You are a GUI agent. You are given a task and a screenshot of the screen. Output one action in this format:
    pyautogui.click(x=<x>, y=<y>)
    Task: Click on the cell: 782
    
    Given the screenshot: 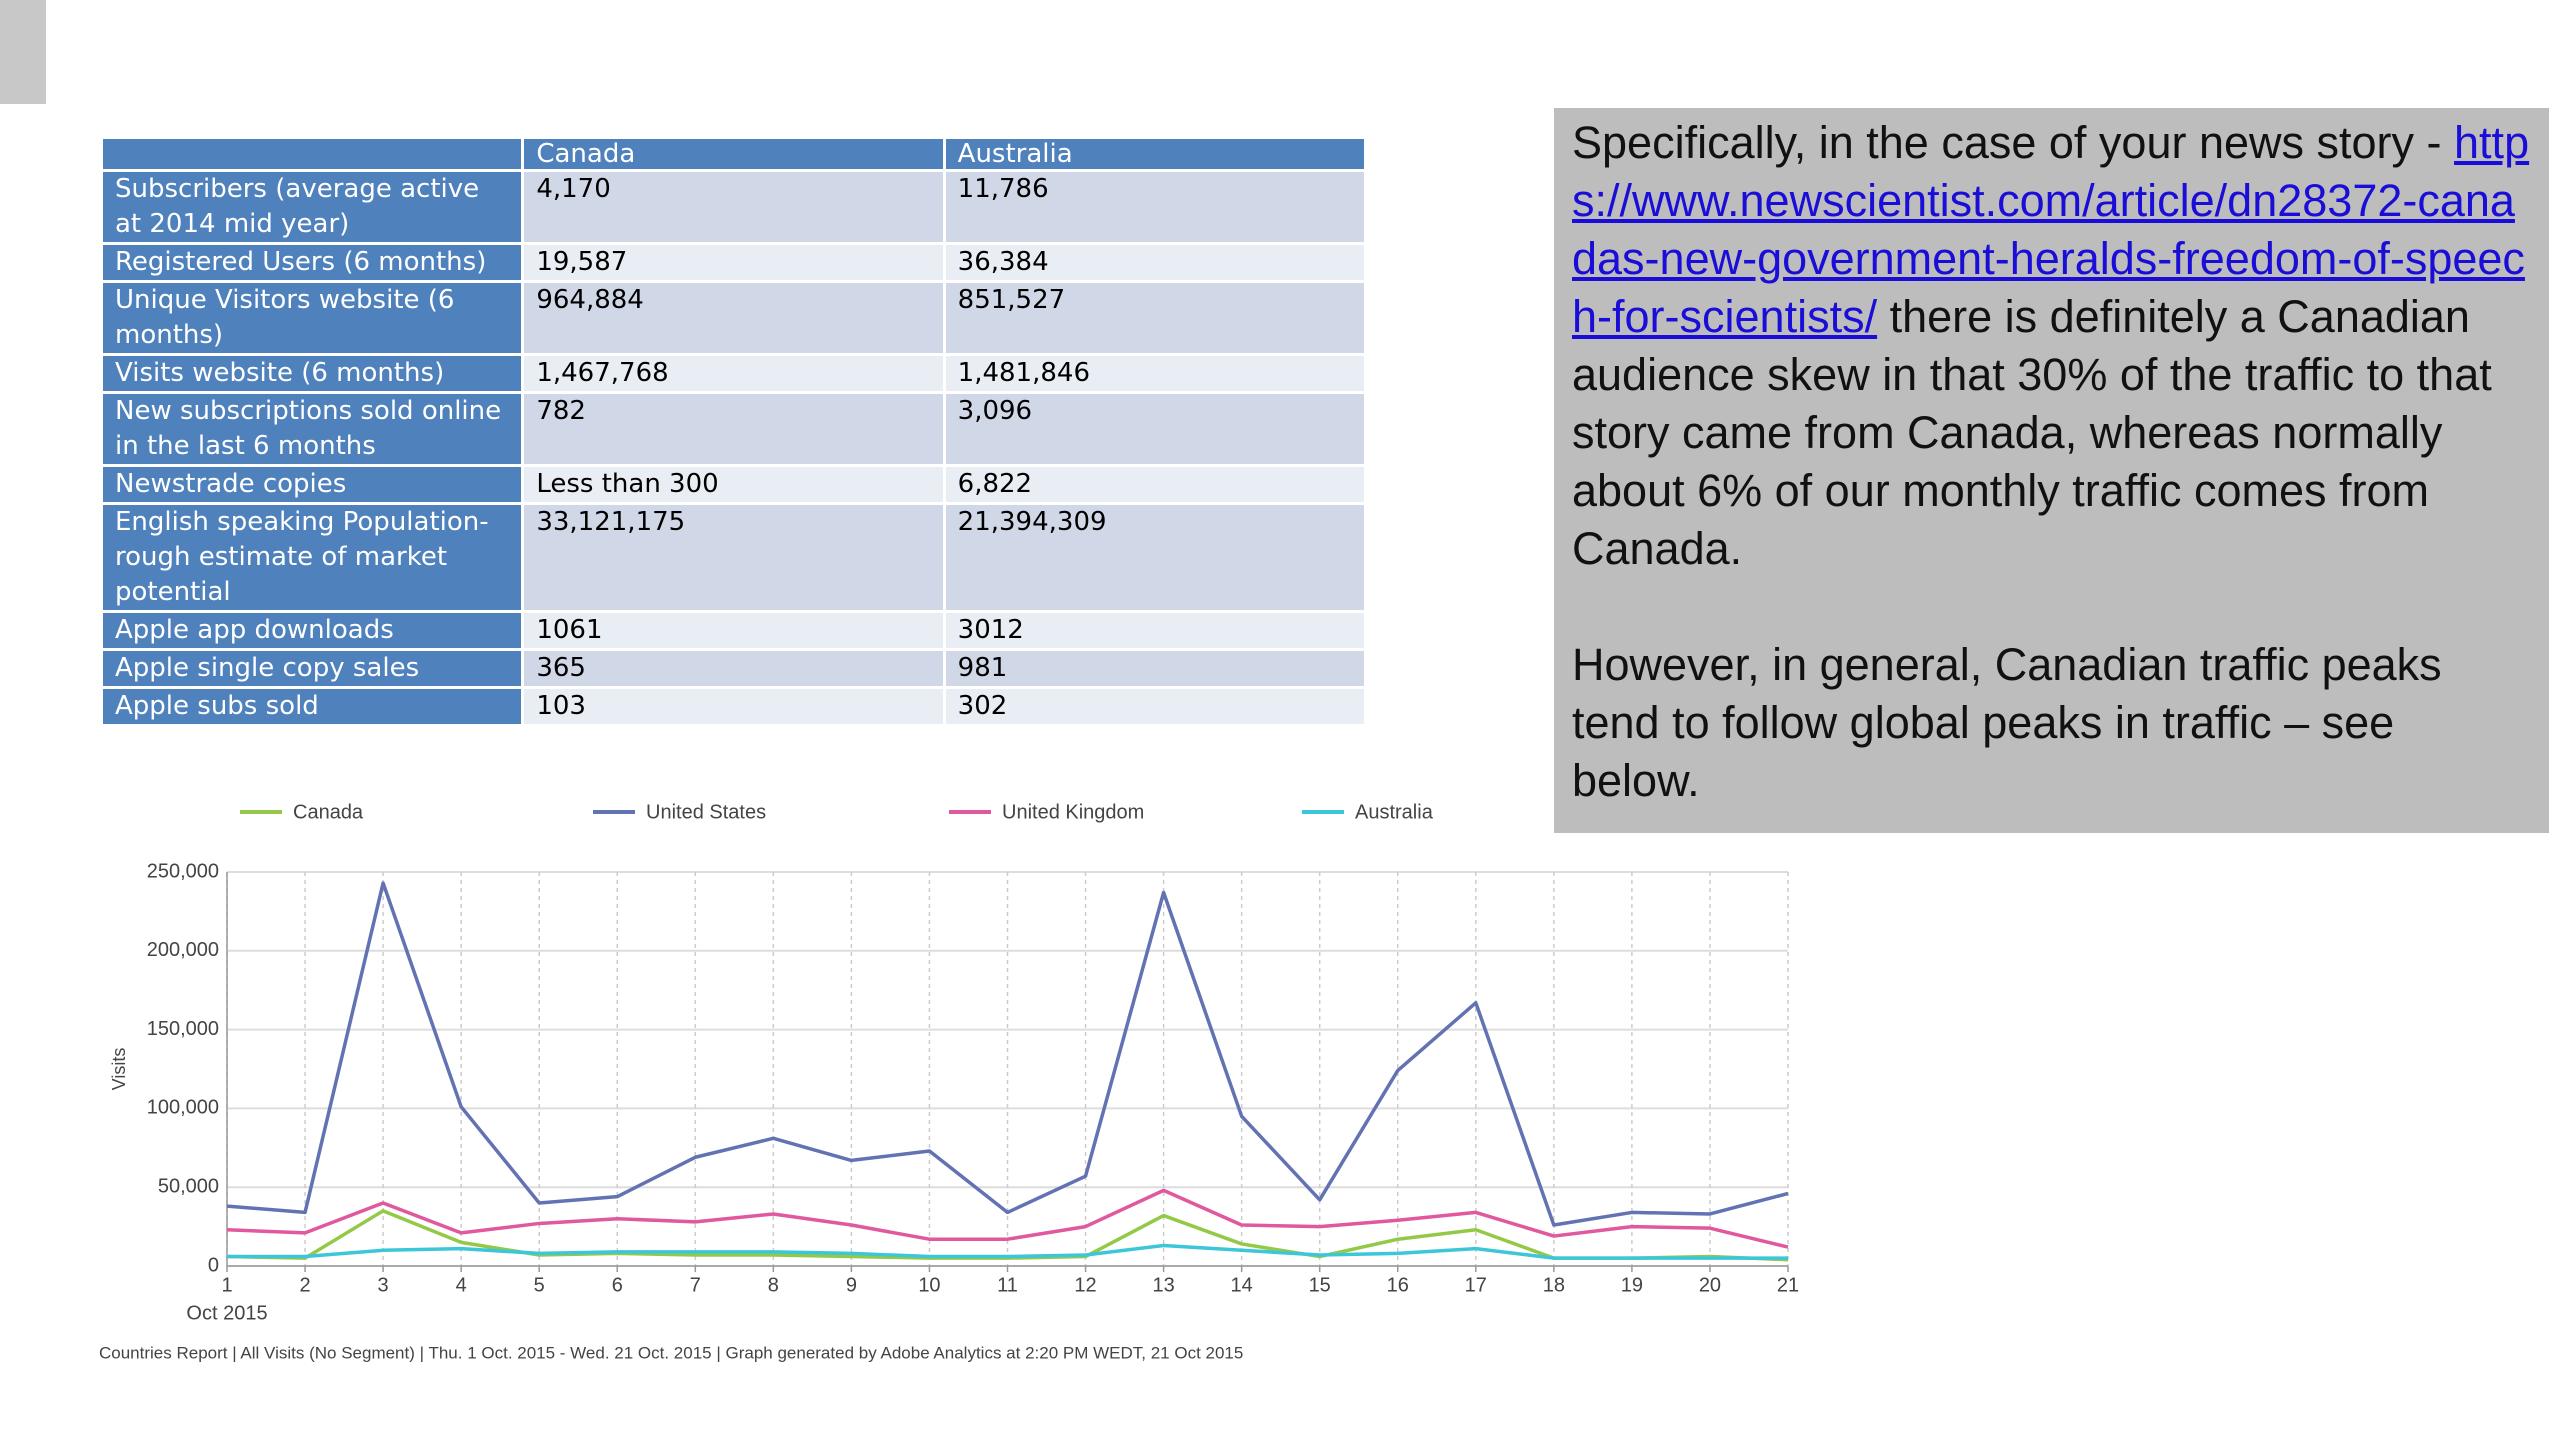 What is the action you would take?
    pyautogui.click(x=733, y=429)
    